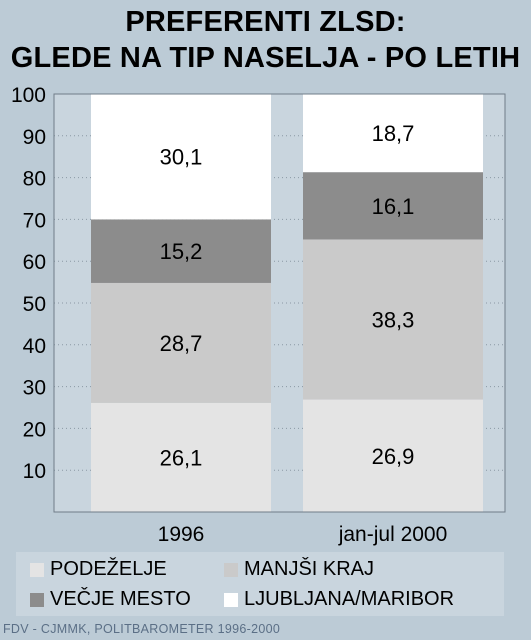  I want to click on legend-swatch-ljubljana-maribor, so click(231, 599).